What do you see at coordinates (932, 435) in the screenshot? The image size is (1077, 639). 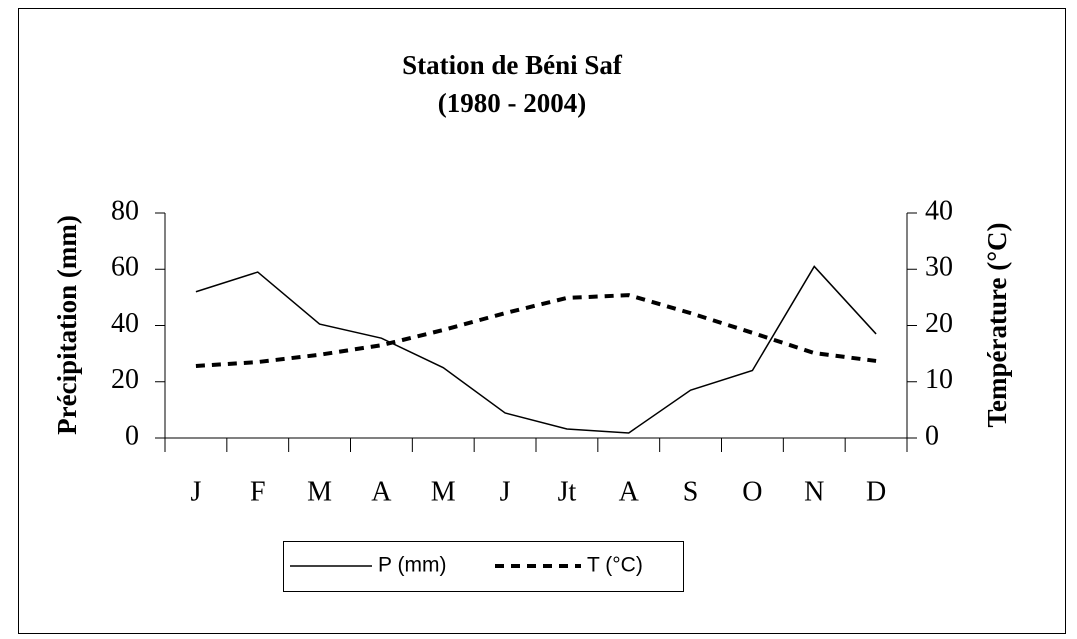 I see `y2-tick-label: 0` at bounding box center [932, 435].